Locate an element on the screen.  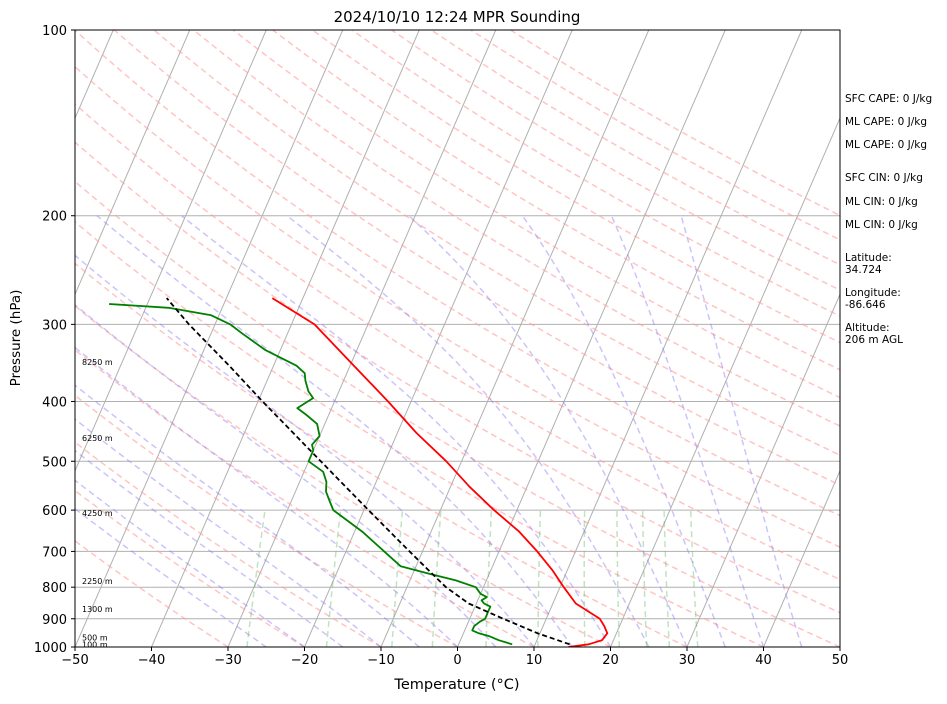
x-tick-label: 10 is located at coordinates (534, 660).